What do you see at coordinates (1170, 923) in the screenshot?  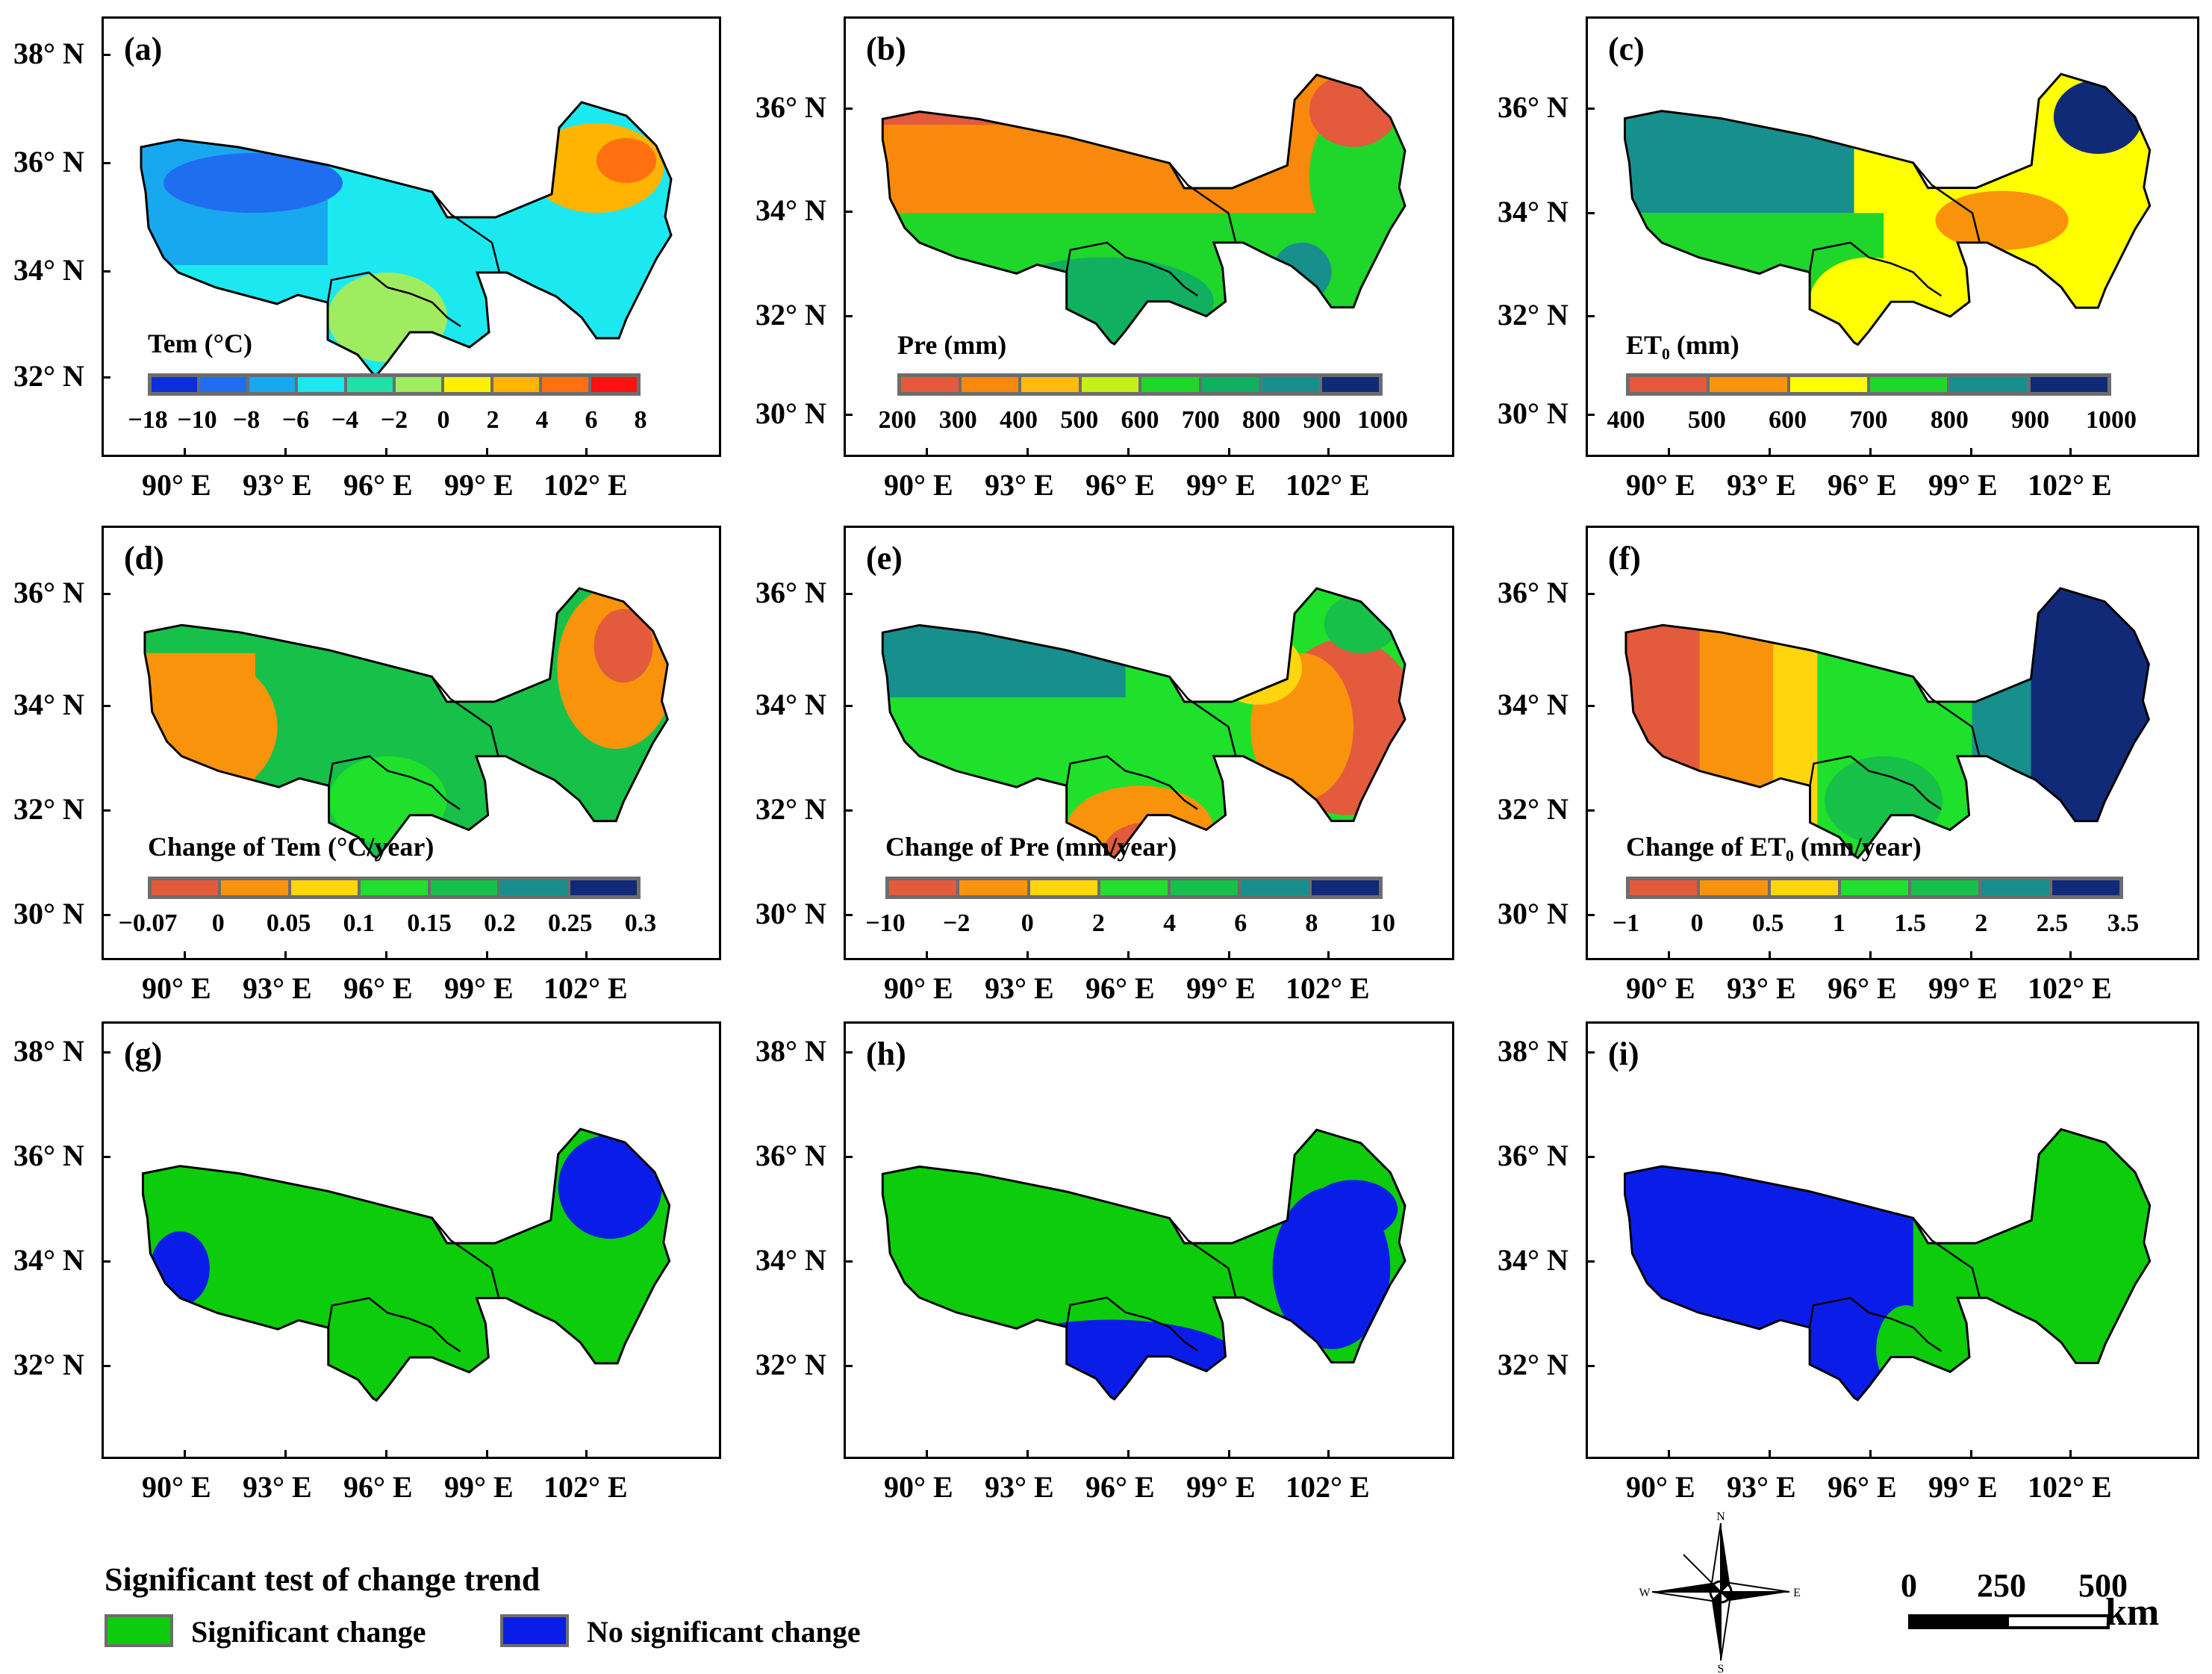 I see `legend-tick-label: 4` at bounding box center [1170, 923].